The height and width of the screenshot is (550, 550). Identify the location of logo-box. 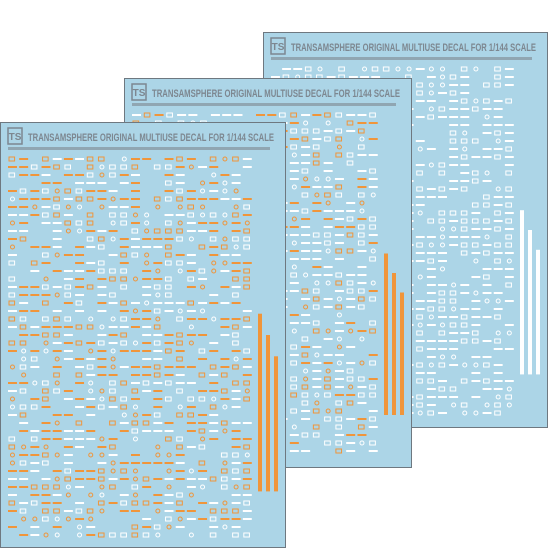
(139, 92).